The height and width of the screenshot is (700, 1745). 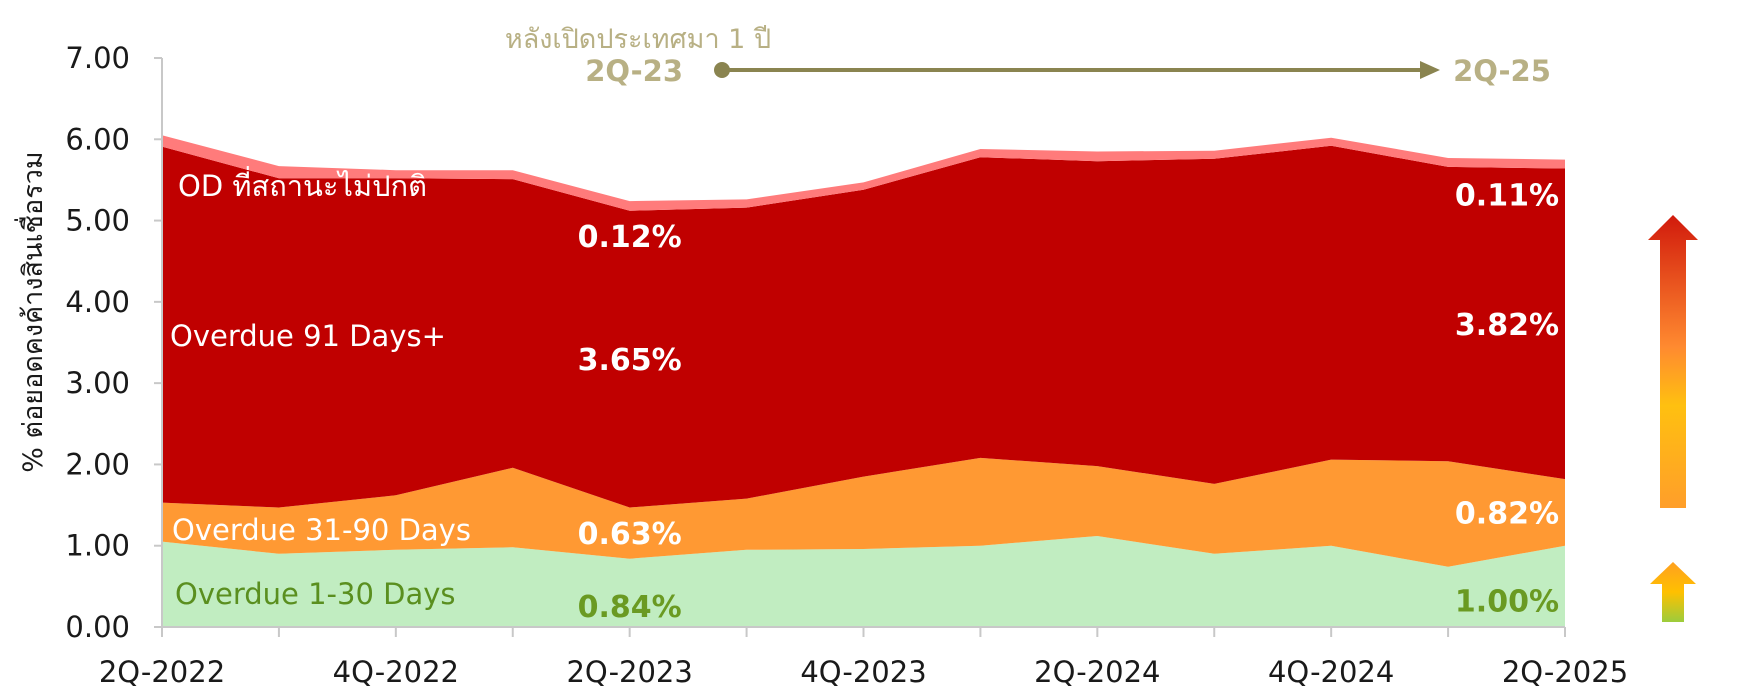 What do you see at coordinates (863, 581) in the screenshot?
I see `area-overdue-1-30-days` at bounding box center [863, 581].